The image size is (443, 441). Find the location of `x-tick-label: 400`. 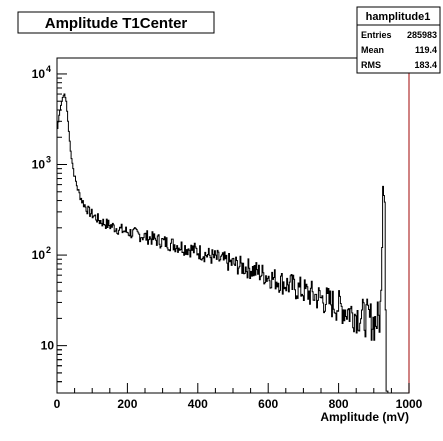

x-tick-label: 400 is located at coordinates (198, 404).